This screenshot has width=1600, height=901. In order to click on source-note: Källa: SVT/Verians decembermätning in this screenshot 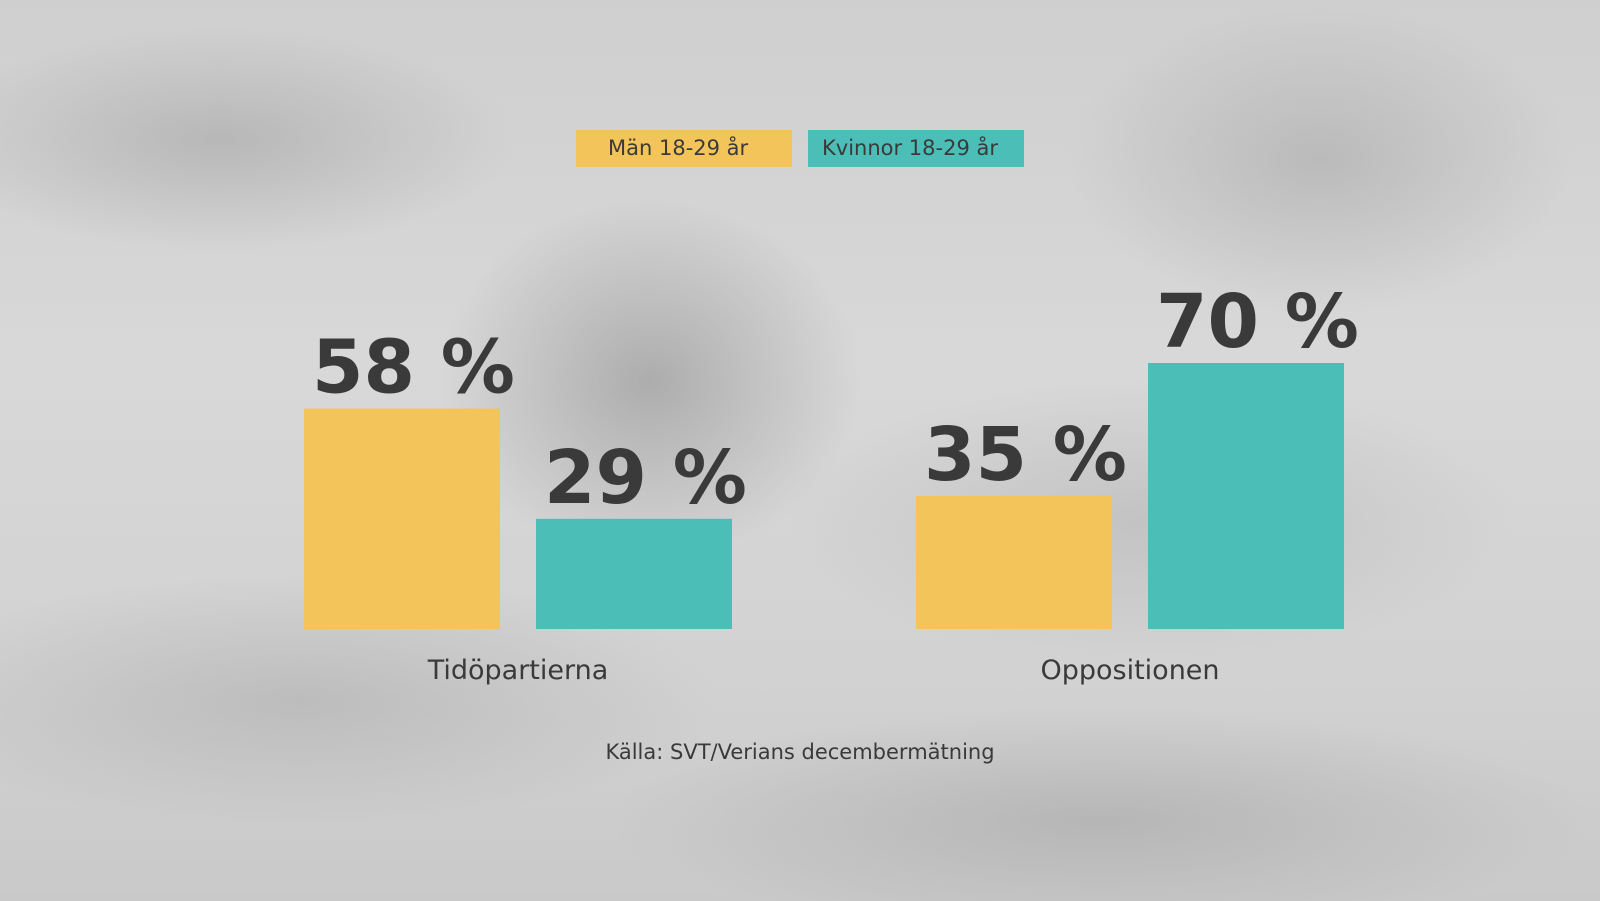, I will do `click(800, 752)`.